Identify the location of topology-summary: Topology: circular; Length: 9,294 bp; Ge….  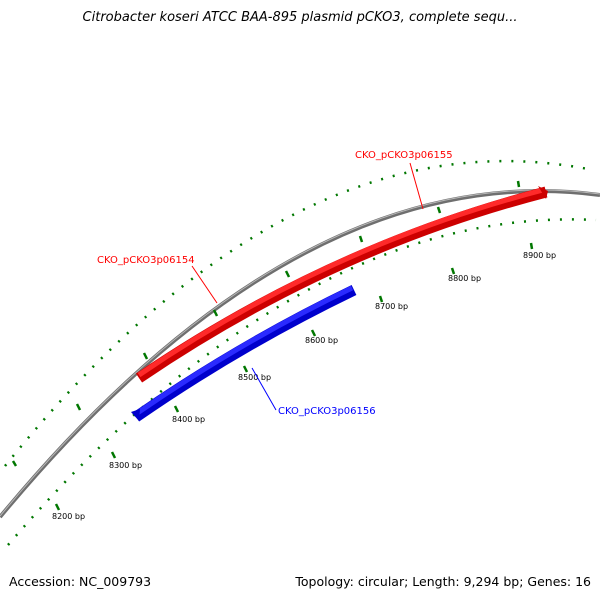
(443, 581).